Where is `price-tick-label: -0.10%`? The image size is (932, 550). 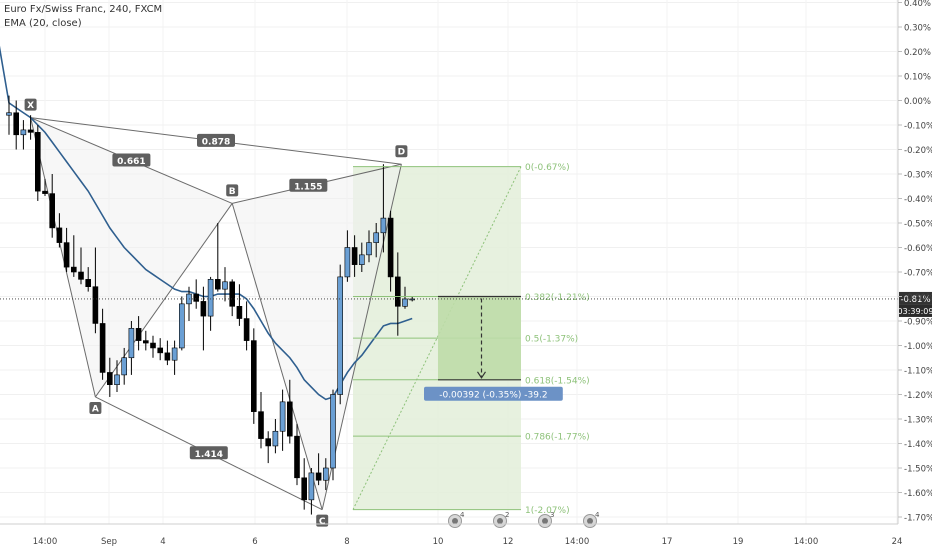 price-tick-label: -0.10% is located at coordinates (918, 127).